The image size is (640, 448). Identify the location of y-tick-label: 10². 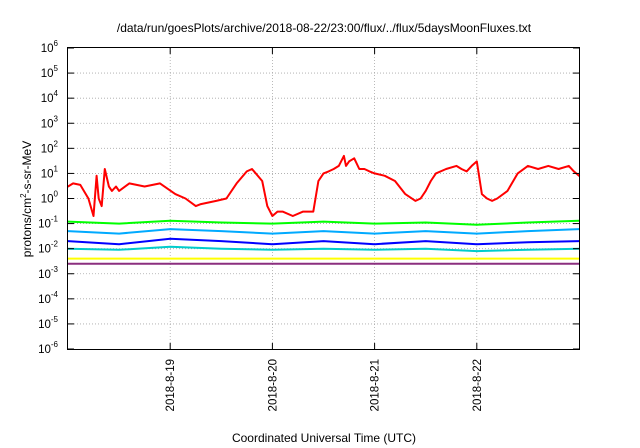
(50, 147).